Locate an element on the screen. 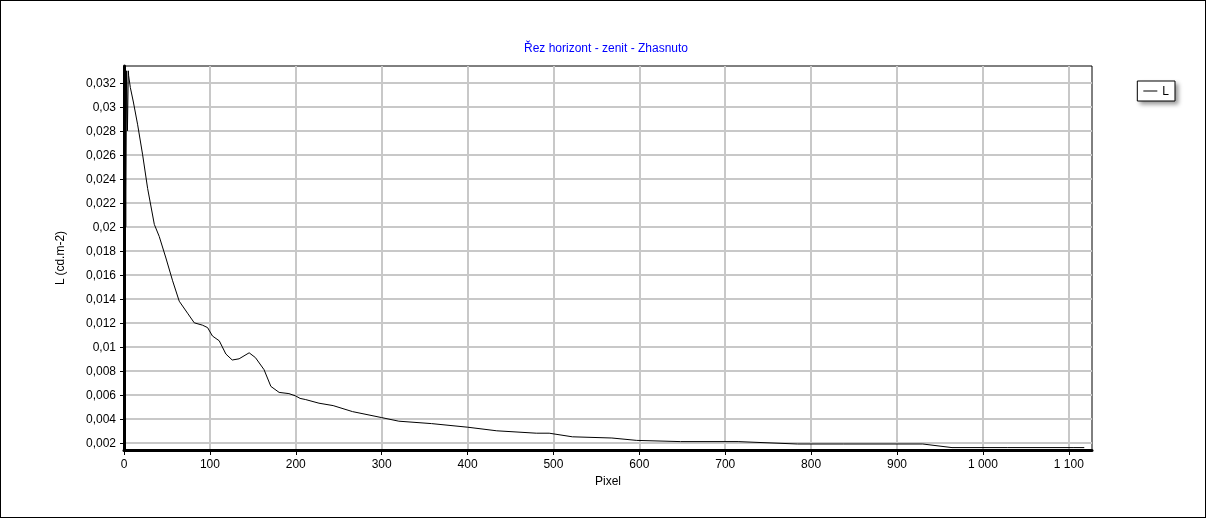  y-tick-label: 0,028 is located at coordinates (101, 130).